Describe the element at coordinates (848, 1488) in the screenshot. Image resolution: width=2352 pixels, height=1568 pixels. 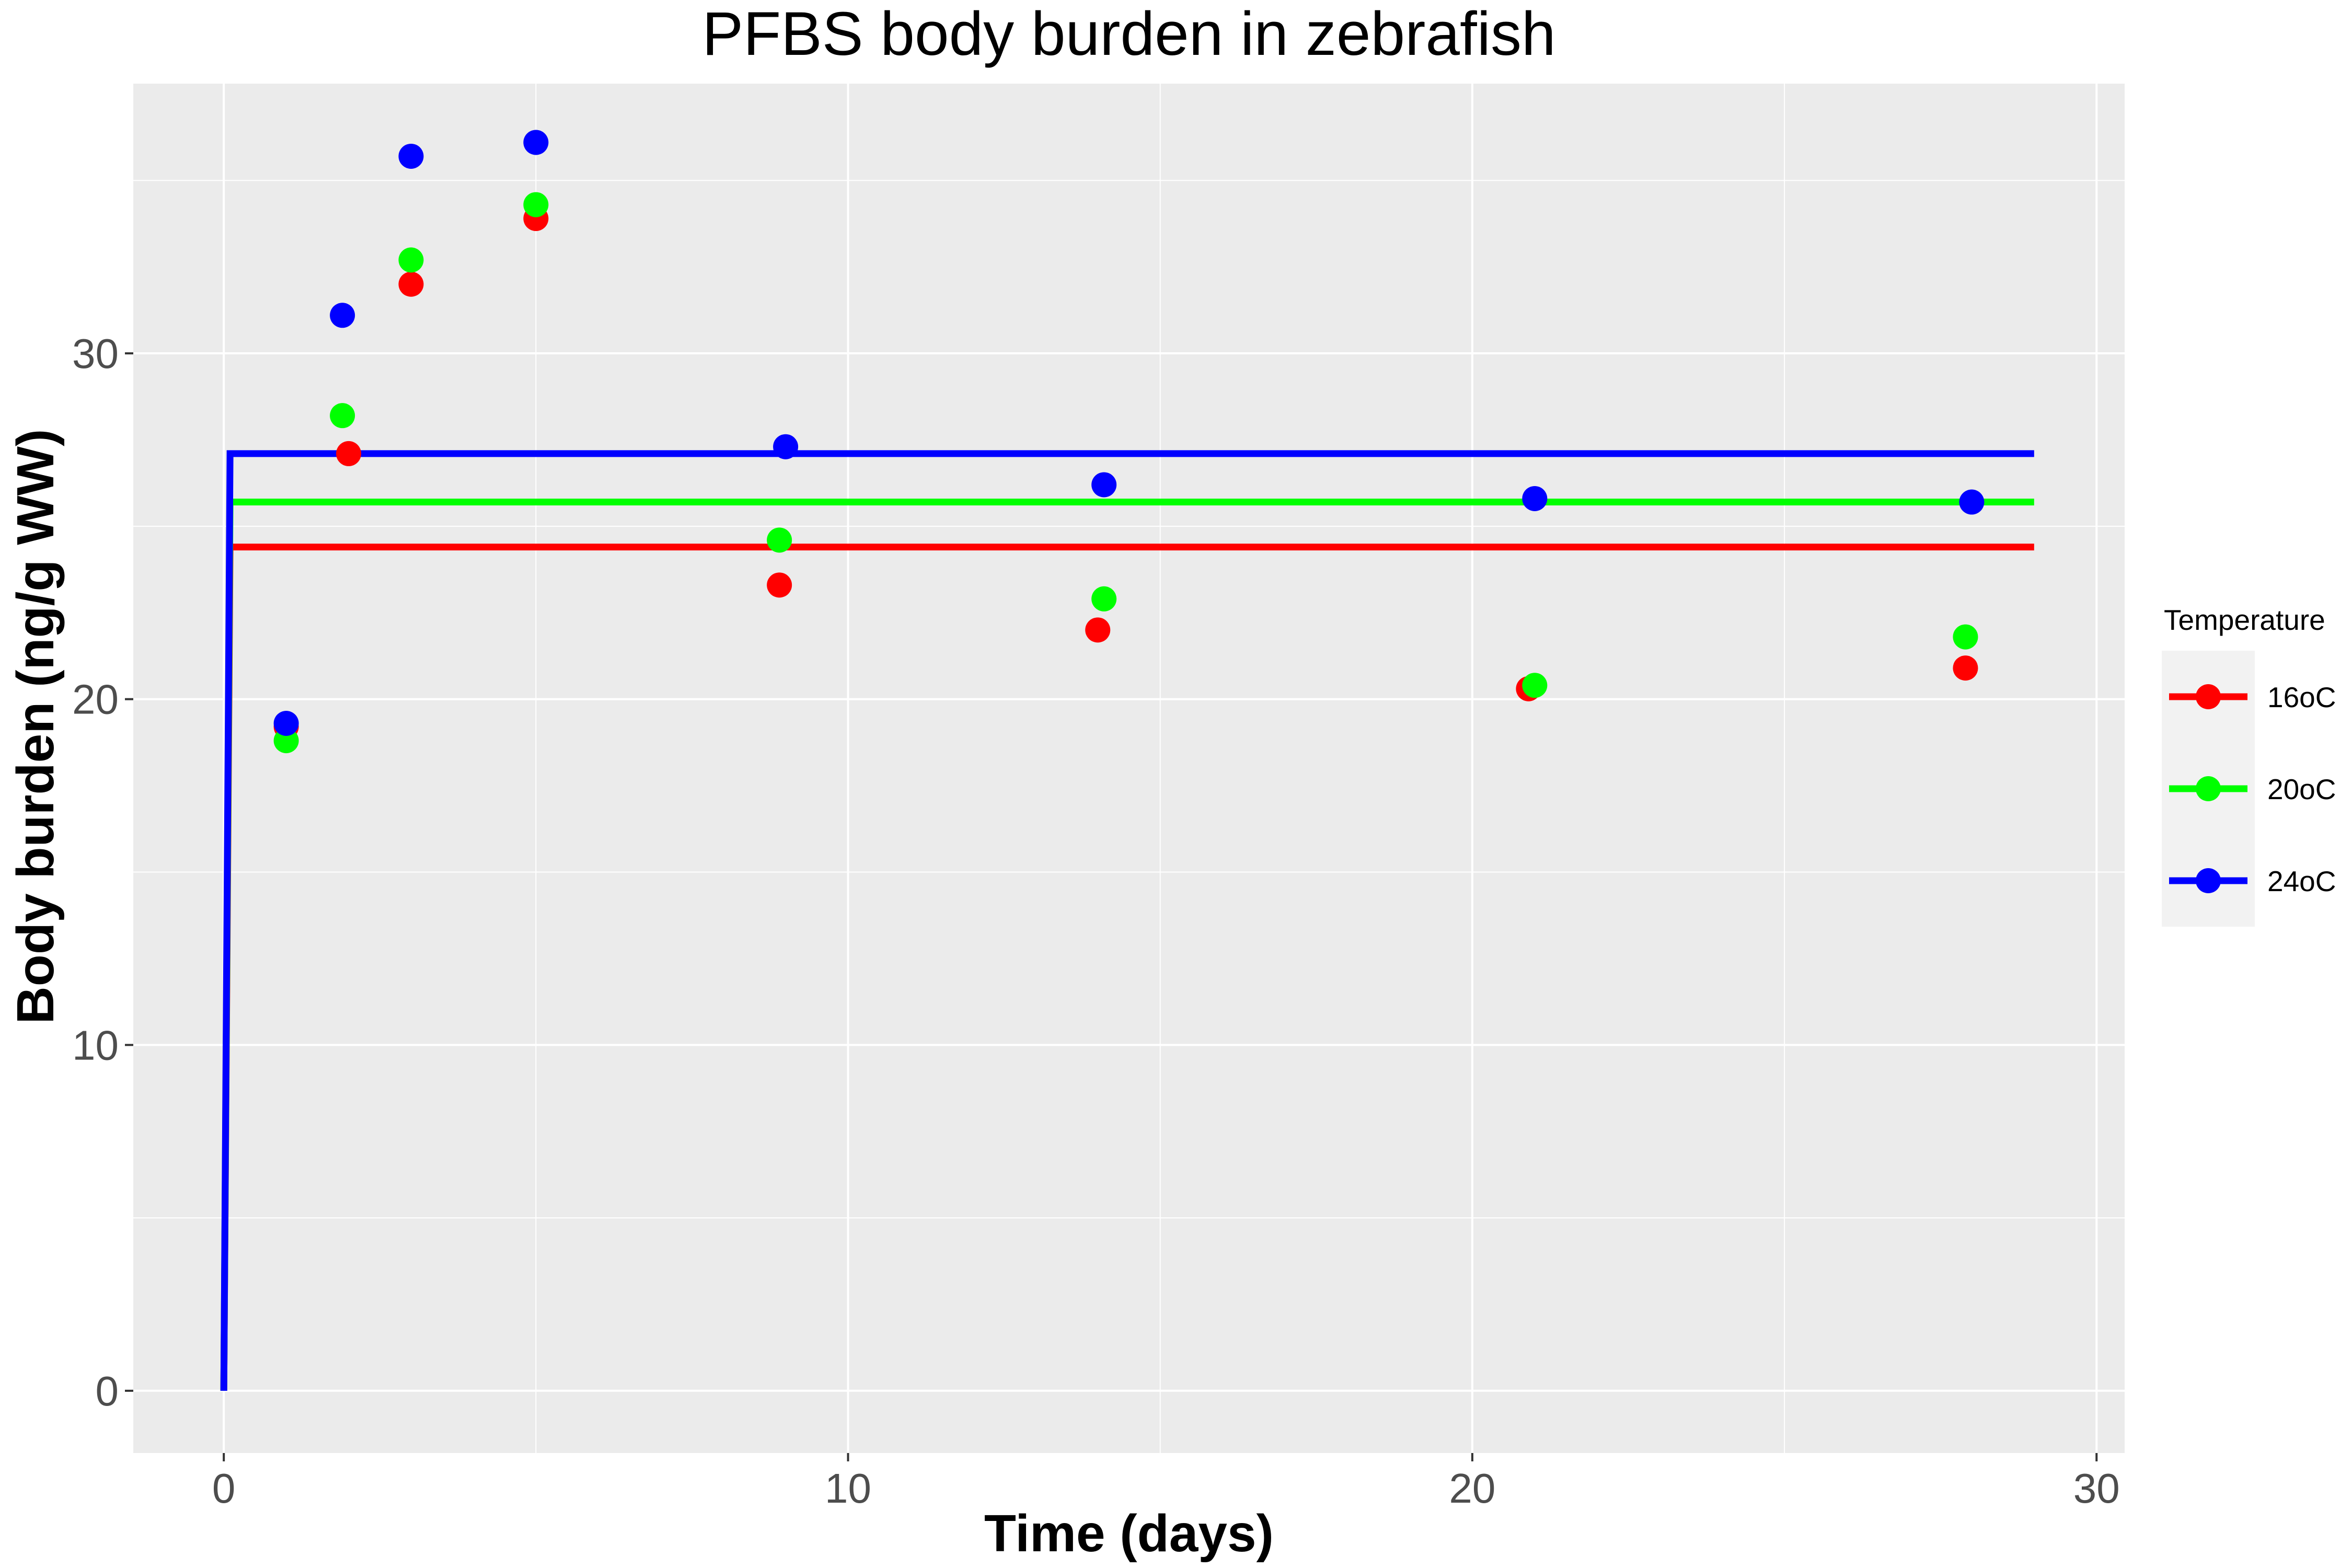
I see `x-tick-label: 10` at that location.